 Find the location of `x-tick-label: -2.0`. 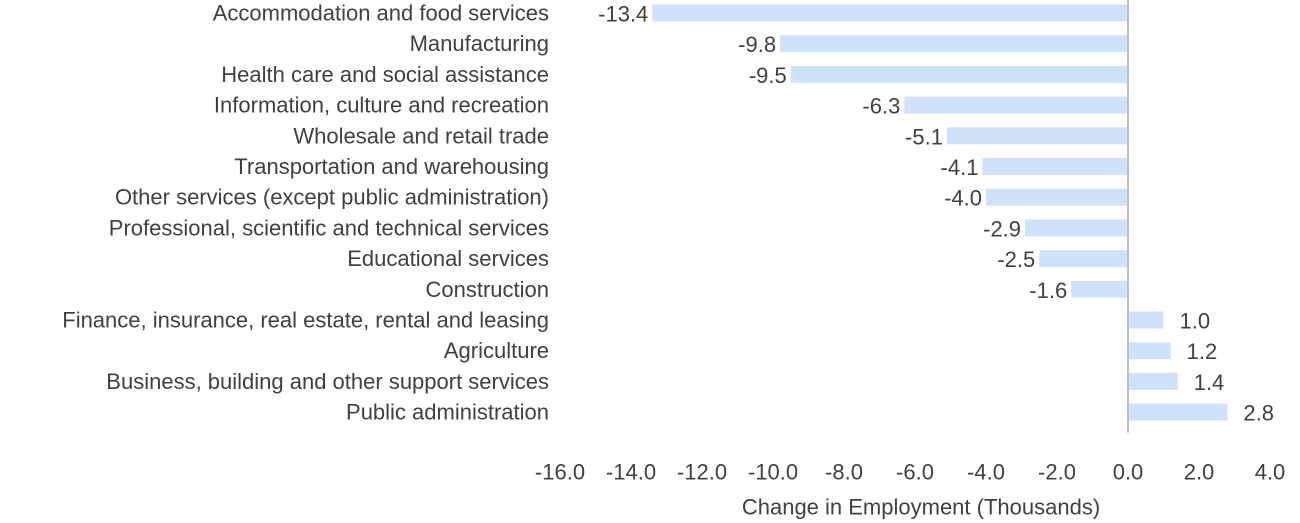

x-tick-label: -2.0 is located at coordinates (1057, 472).